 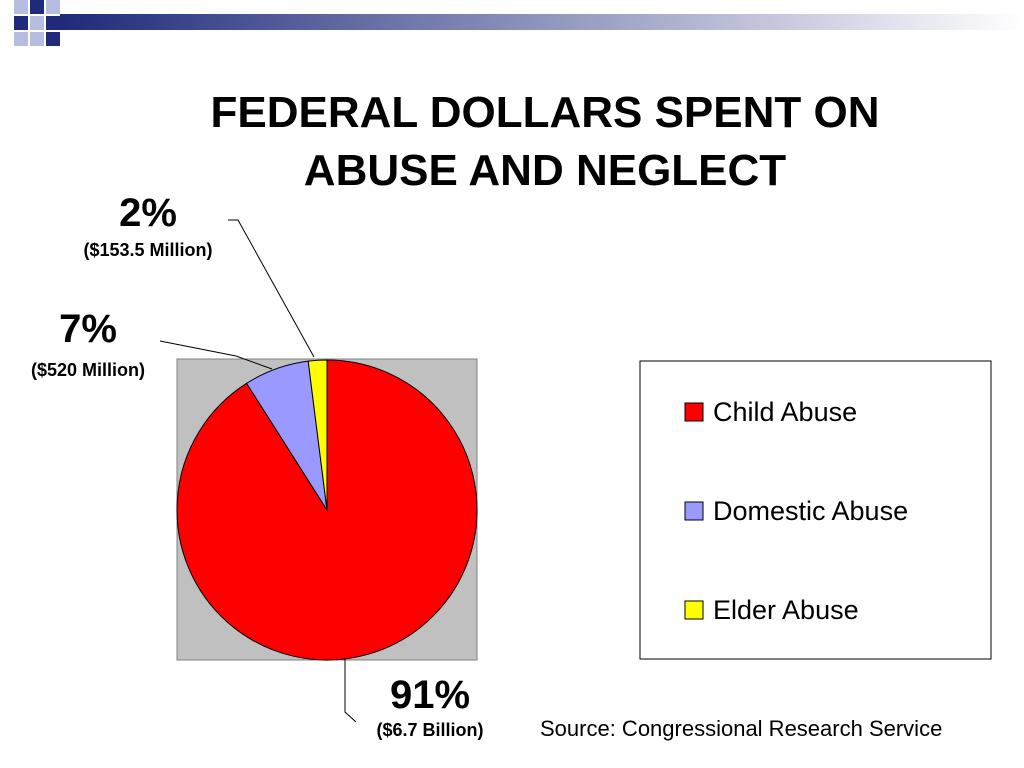 I want to click on legend-swatch-child-abuse, so click(x=694, y=412).